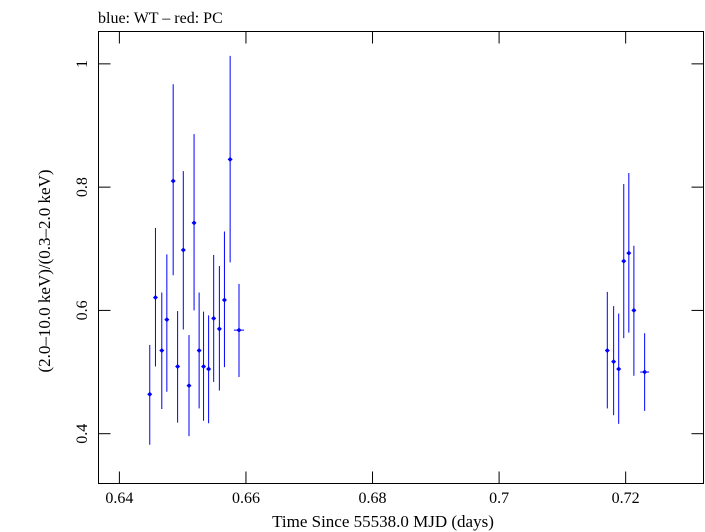 This screenshot has width=705, height=532. What do you see at coordinates (373, 498) in the screenshot?
I see `x-tick-label: 0.68` at bounding box center [373, 498].